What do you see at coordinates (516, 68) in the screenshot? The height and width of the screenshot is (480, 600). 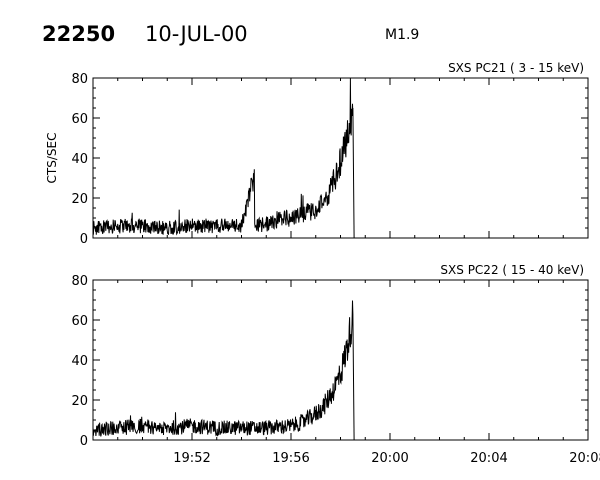 I see `chart-title: SXS PC21 ( 3 - 15 keV)` at bounding box center [516, 68].